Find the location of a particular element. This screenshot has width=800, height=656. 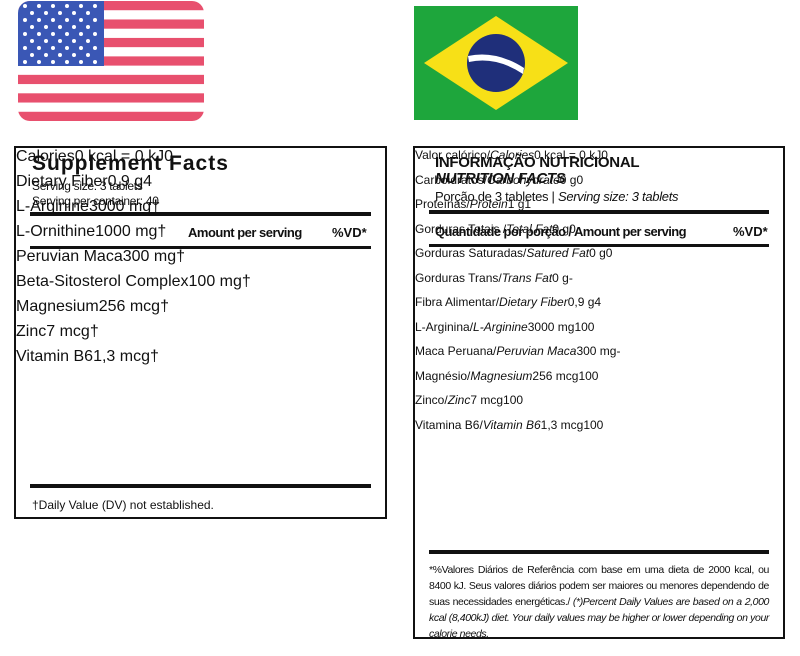

nutrient-en: Total Fat is located at coordinates (529, 228).